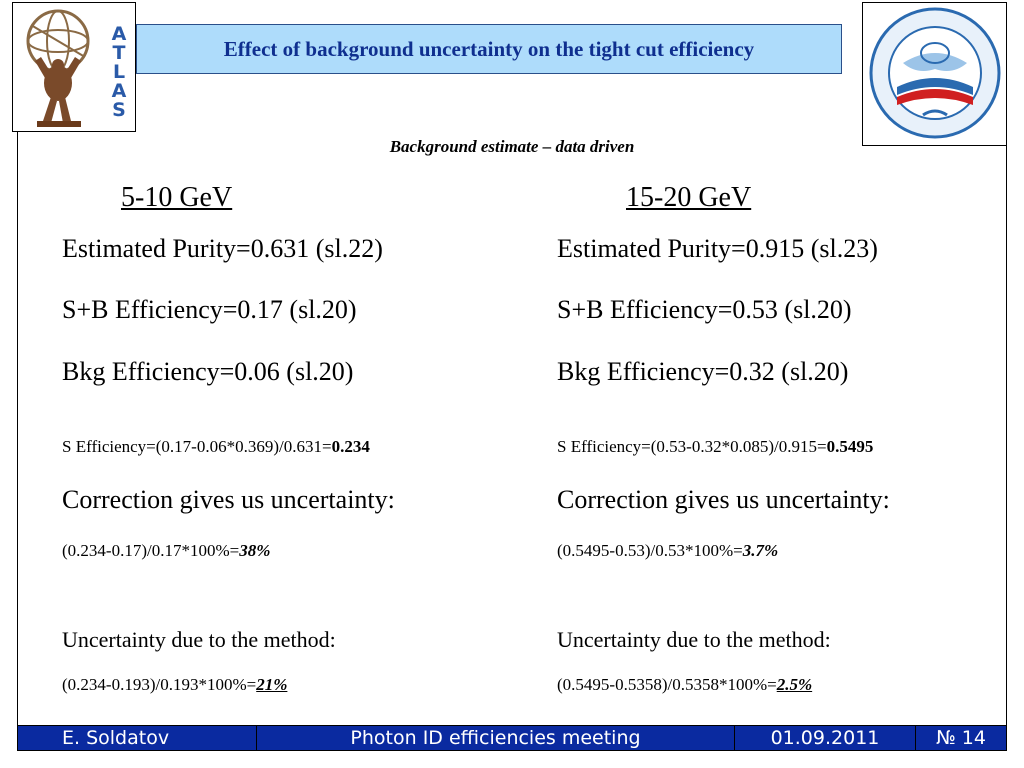 The image size is (1024, 768). I want to click on footer-page-number: № 14, so click(961, 738).